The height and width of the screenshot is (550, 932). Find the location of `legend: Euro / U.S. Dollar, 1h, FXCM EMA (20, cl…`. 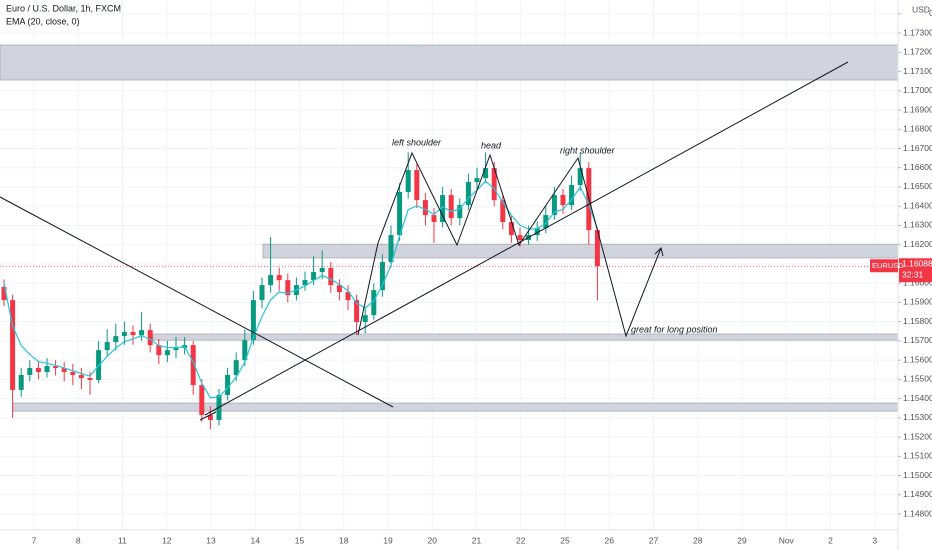

legend: Euro / U.S. Dollar, 1h, FXCM EMA (20, cl… is located at coordinates (63, 14).